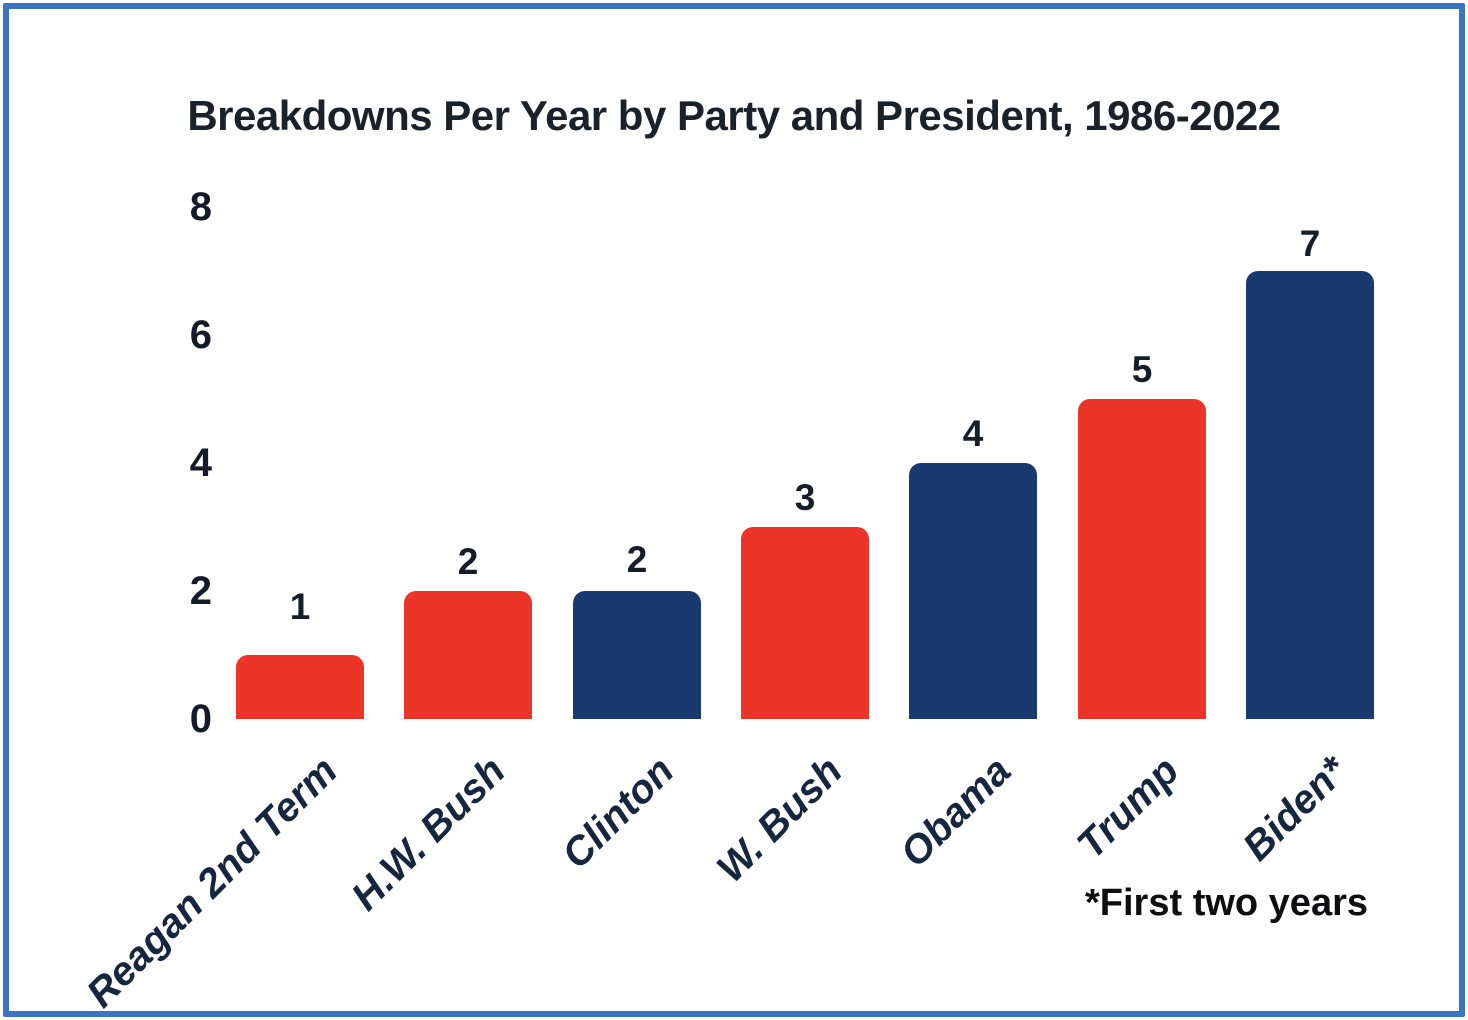  Describe the element at coordinates (1295, 809) in the screenshot. I see `x-axis-label-biden: Biden*` at that location.